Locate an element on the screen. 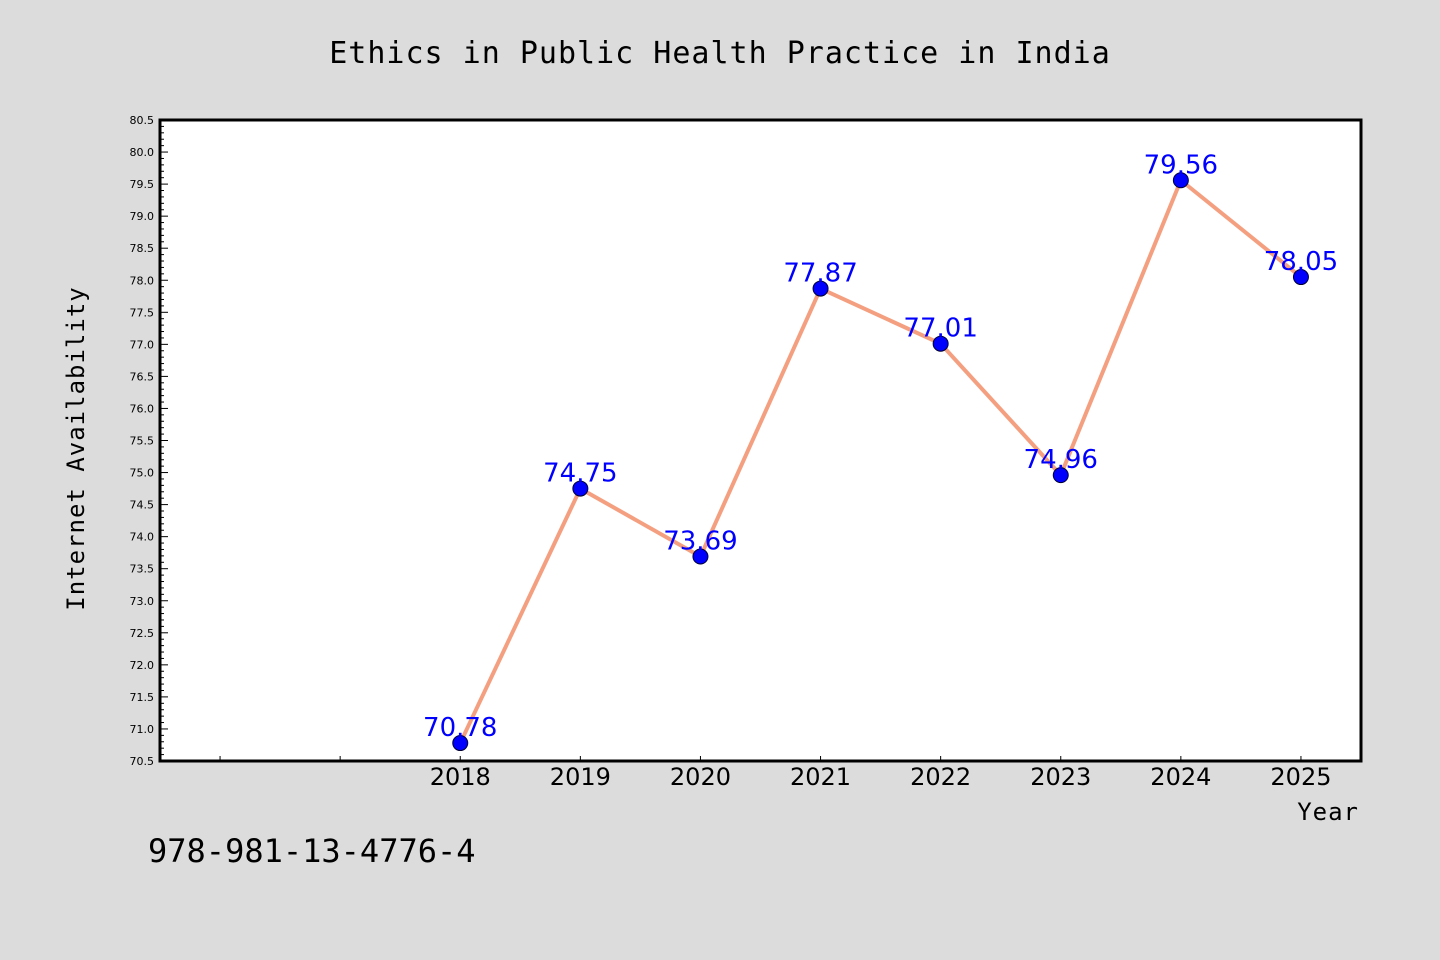 This screenshot has height=960, width=1440. data-label: 78.05 is located at coordinates (1301, 262).